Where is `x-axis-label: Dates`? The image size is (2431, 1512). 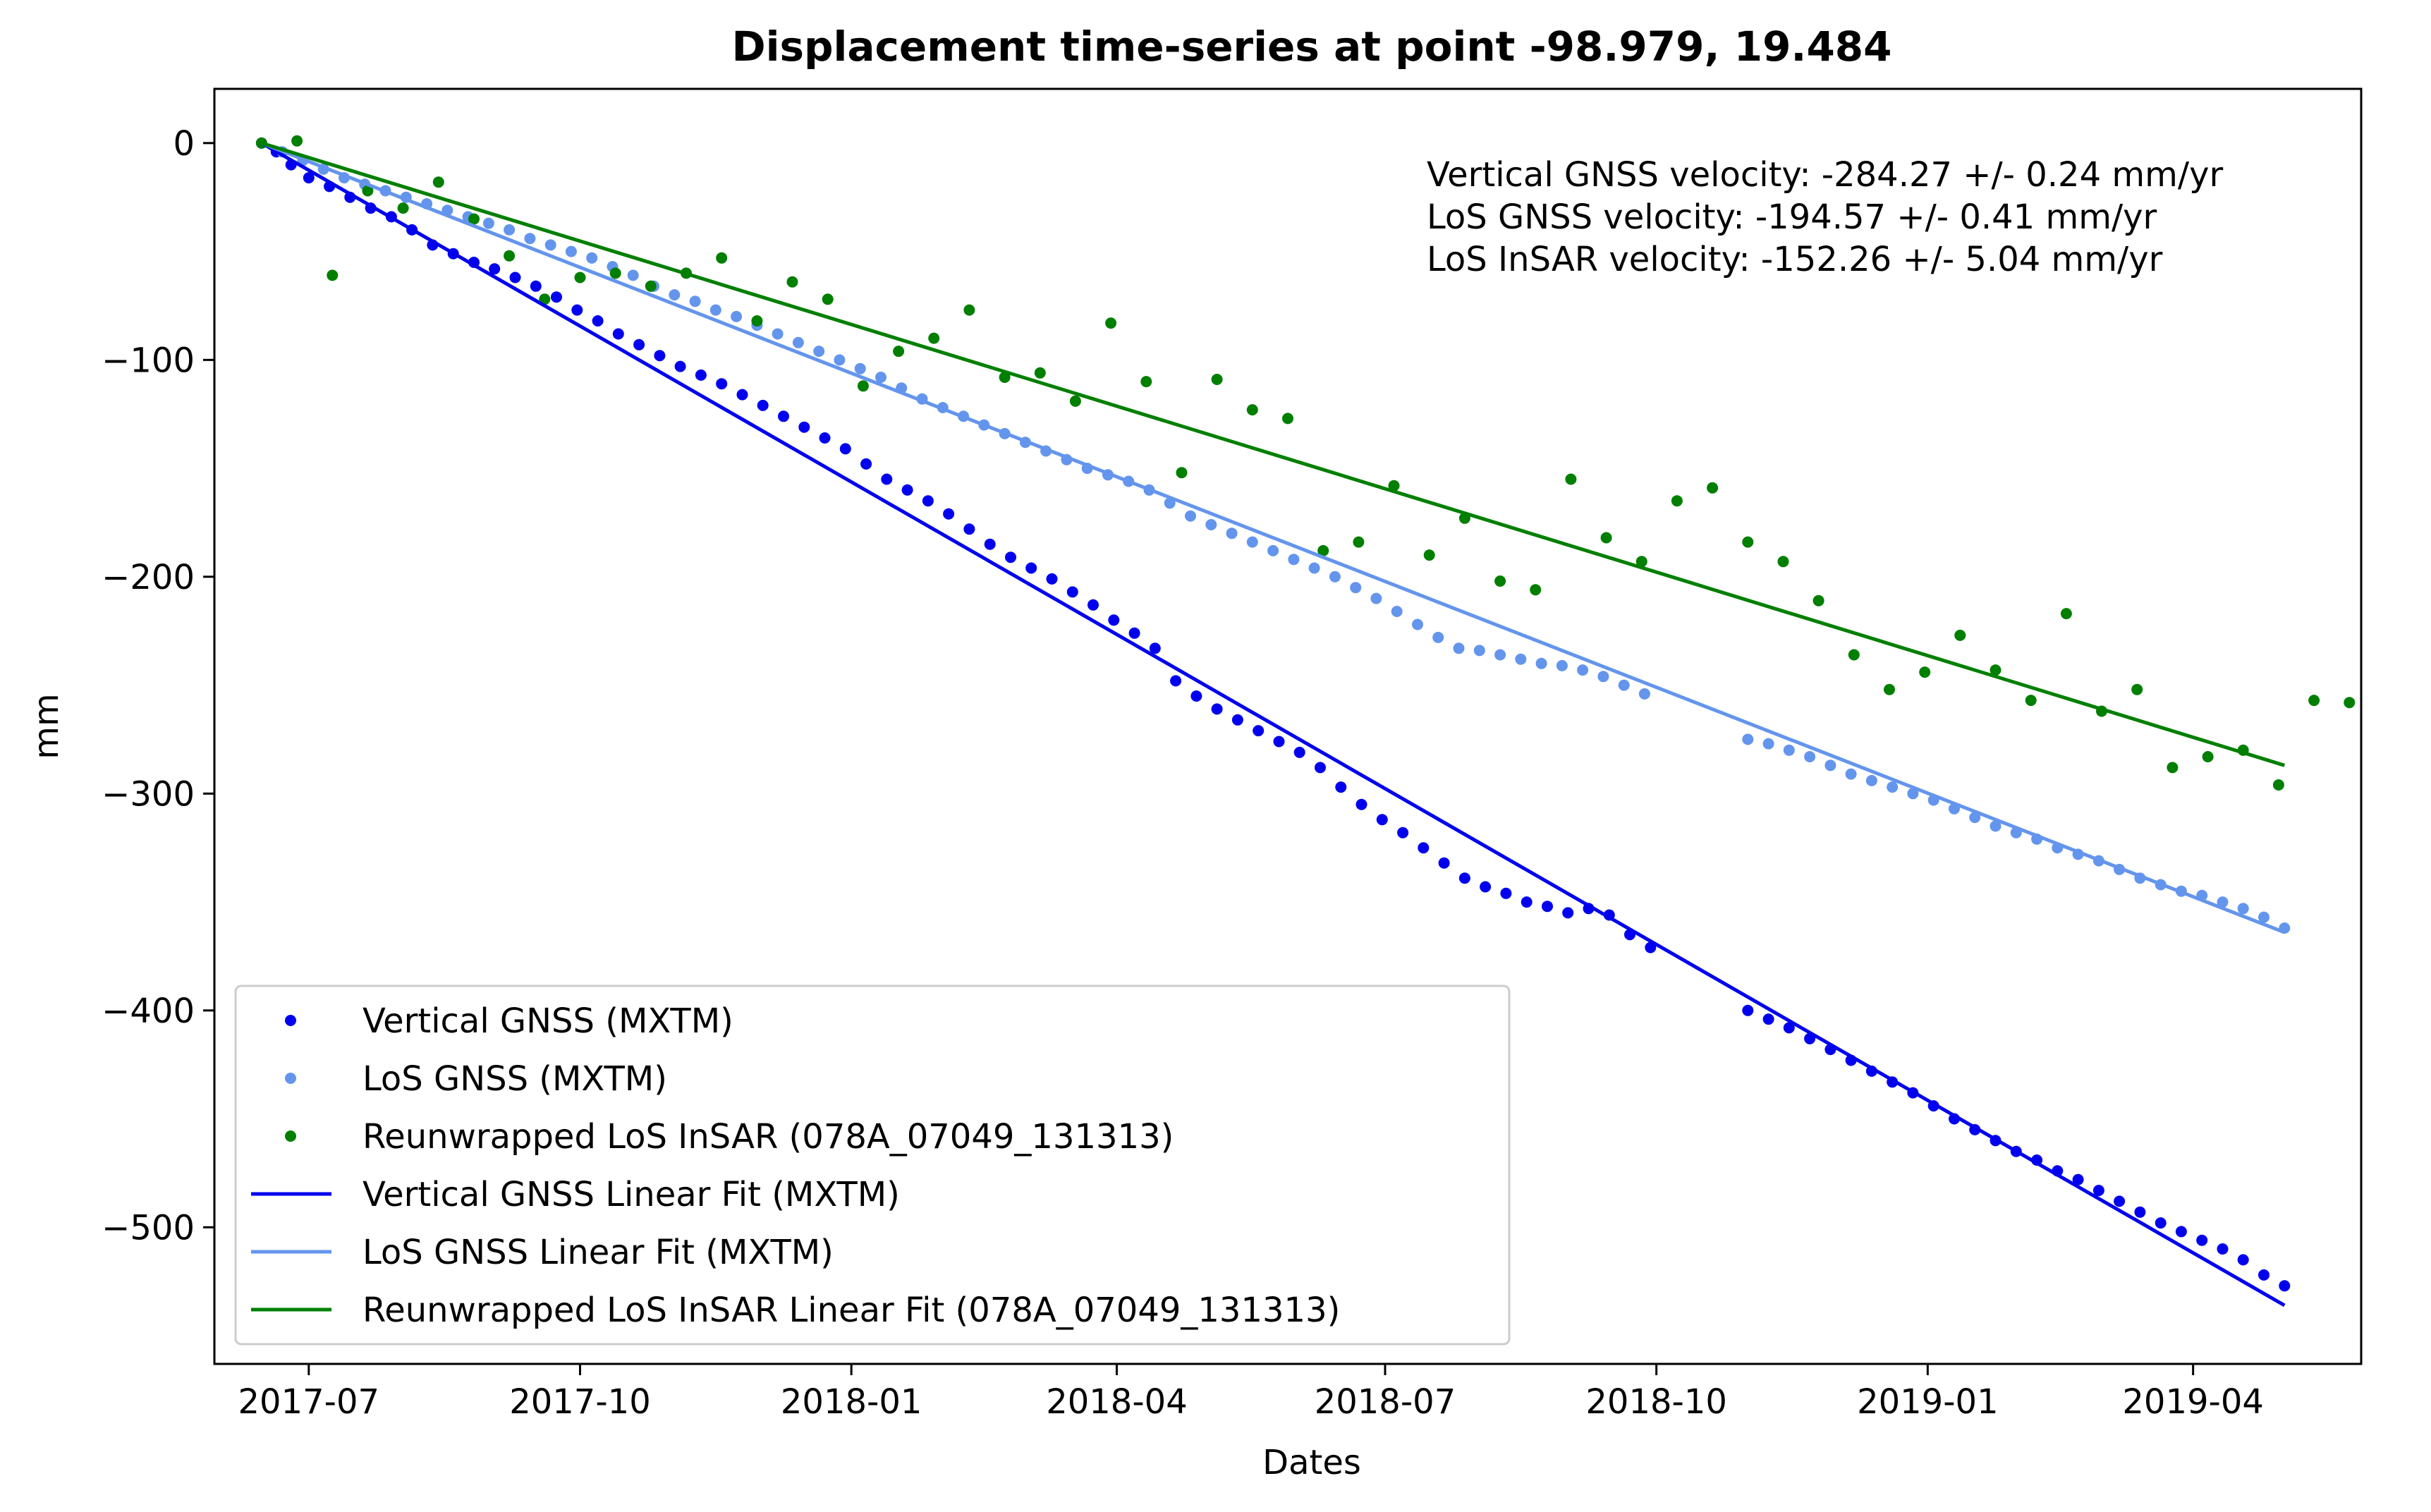
x-axis-label: Dates is located at coordinates (1311, 1462).